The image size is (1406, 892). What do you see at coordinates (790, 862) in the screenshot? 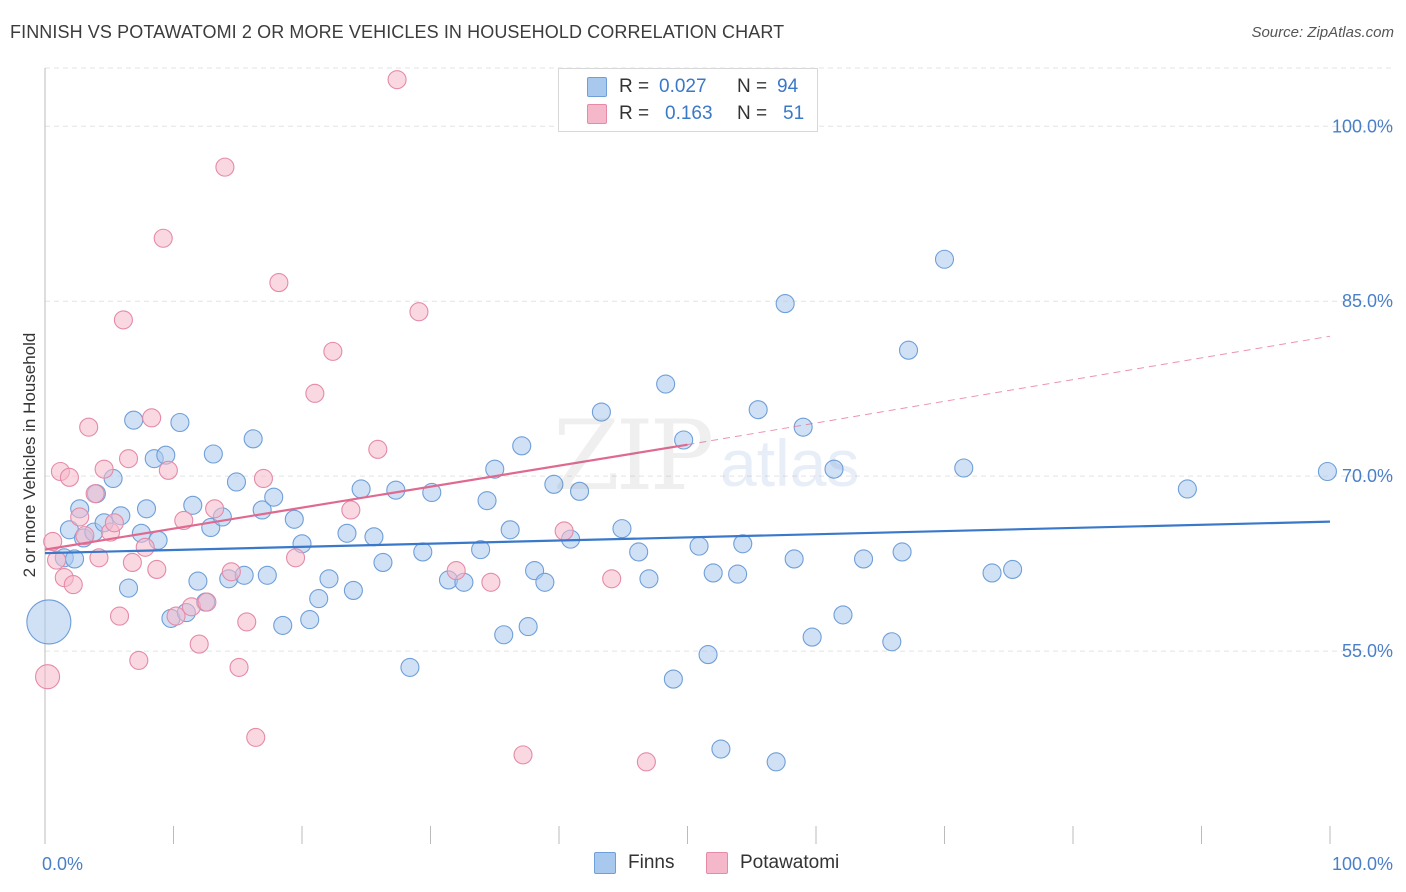
I see `potawatomi-legend-label: Potawatomi` at bounding box center [790, 862].